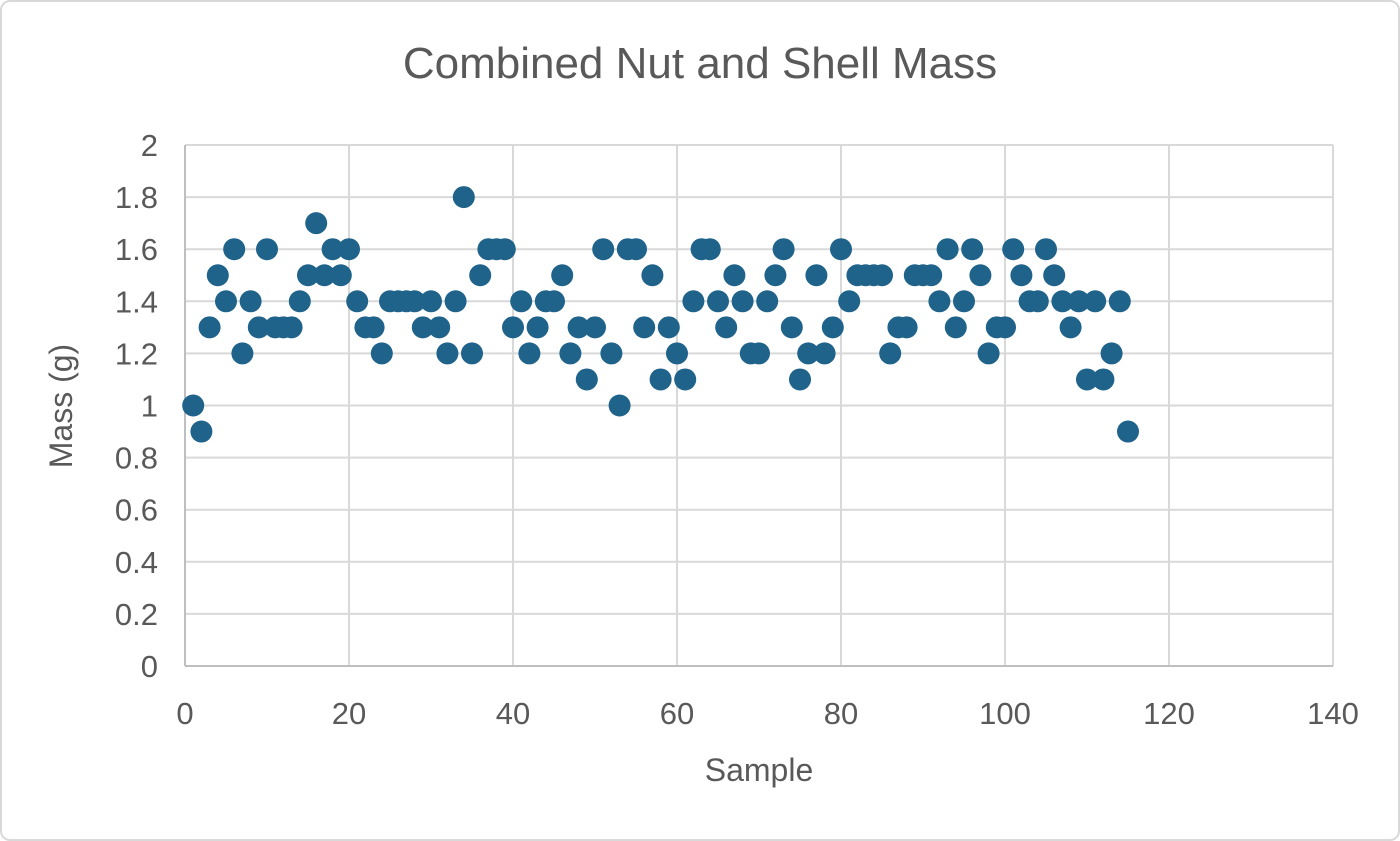  Describe the element at coordinates (700, 63) in the screenshot. I see `chart-title: Combined Nut and Shell Mass` at that location.